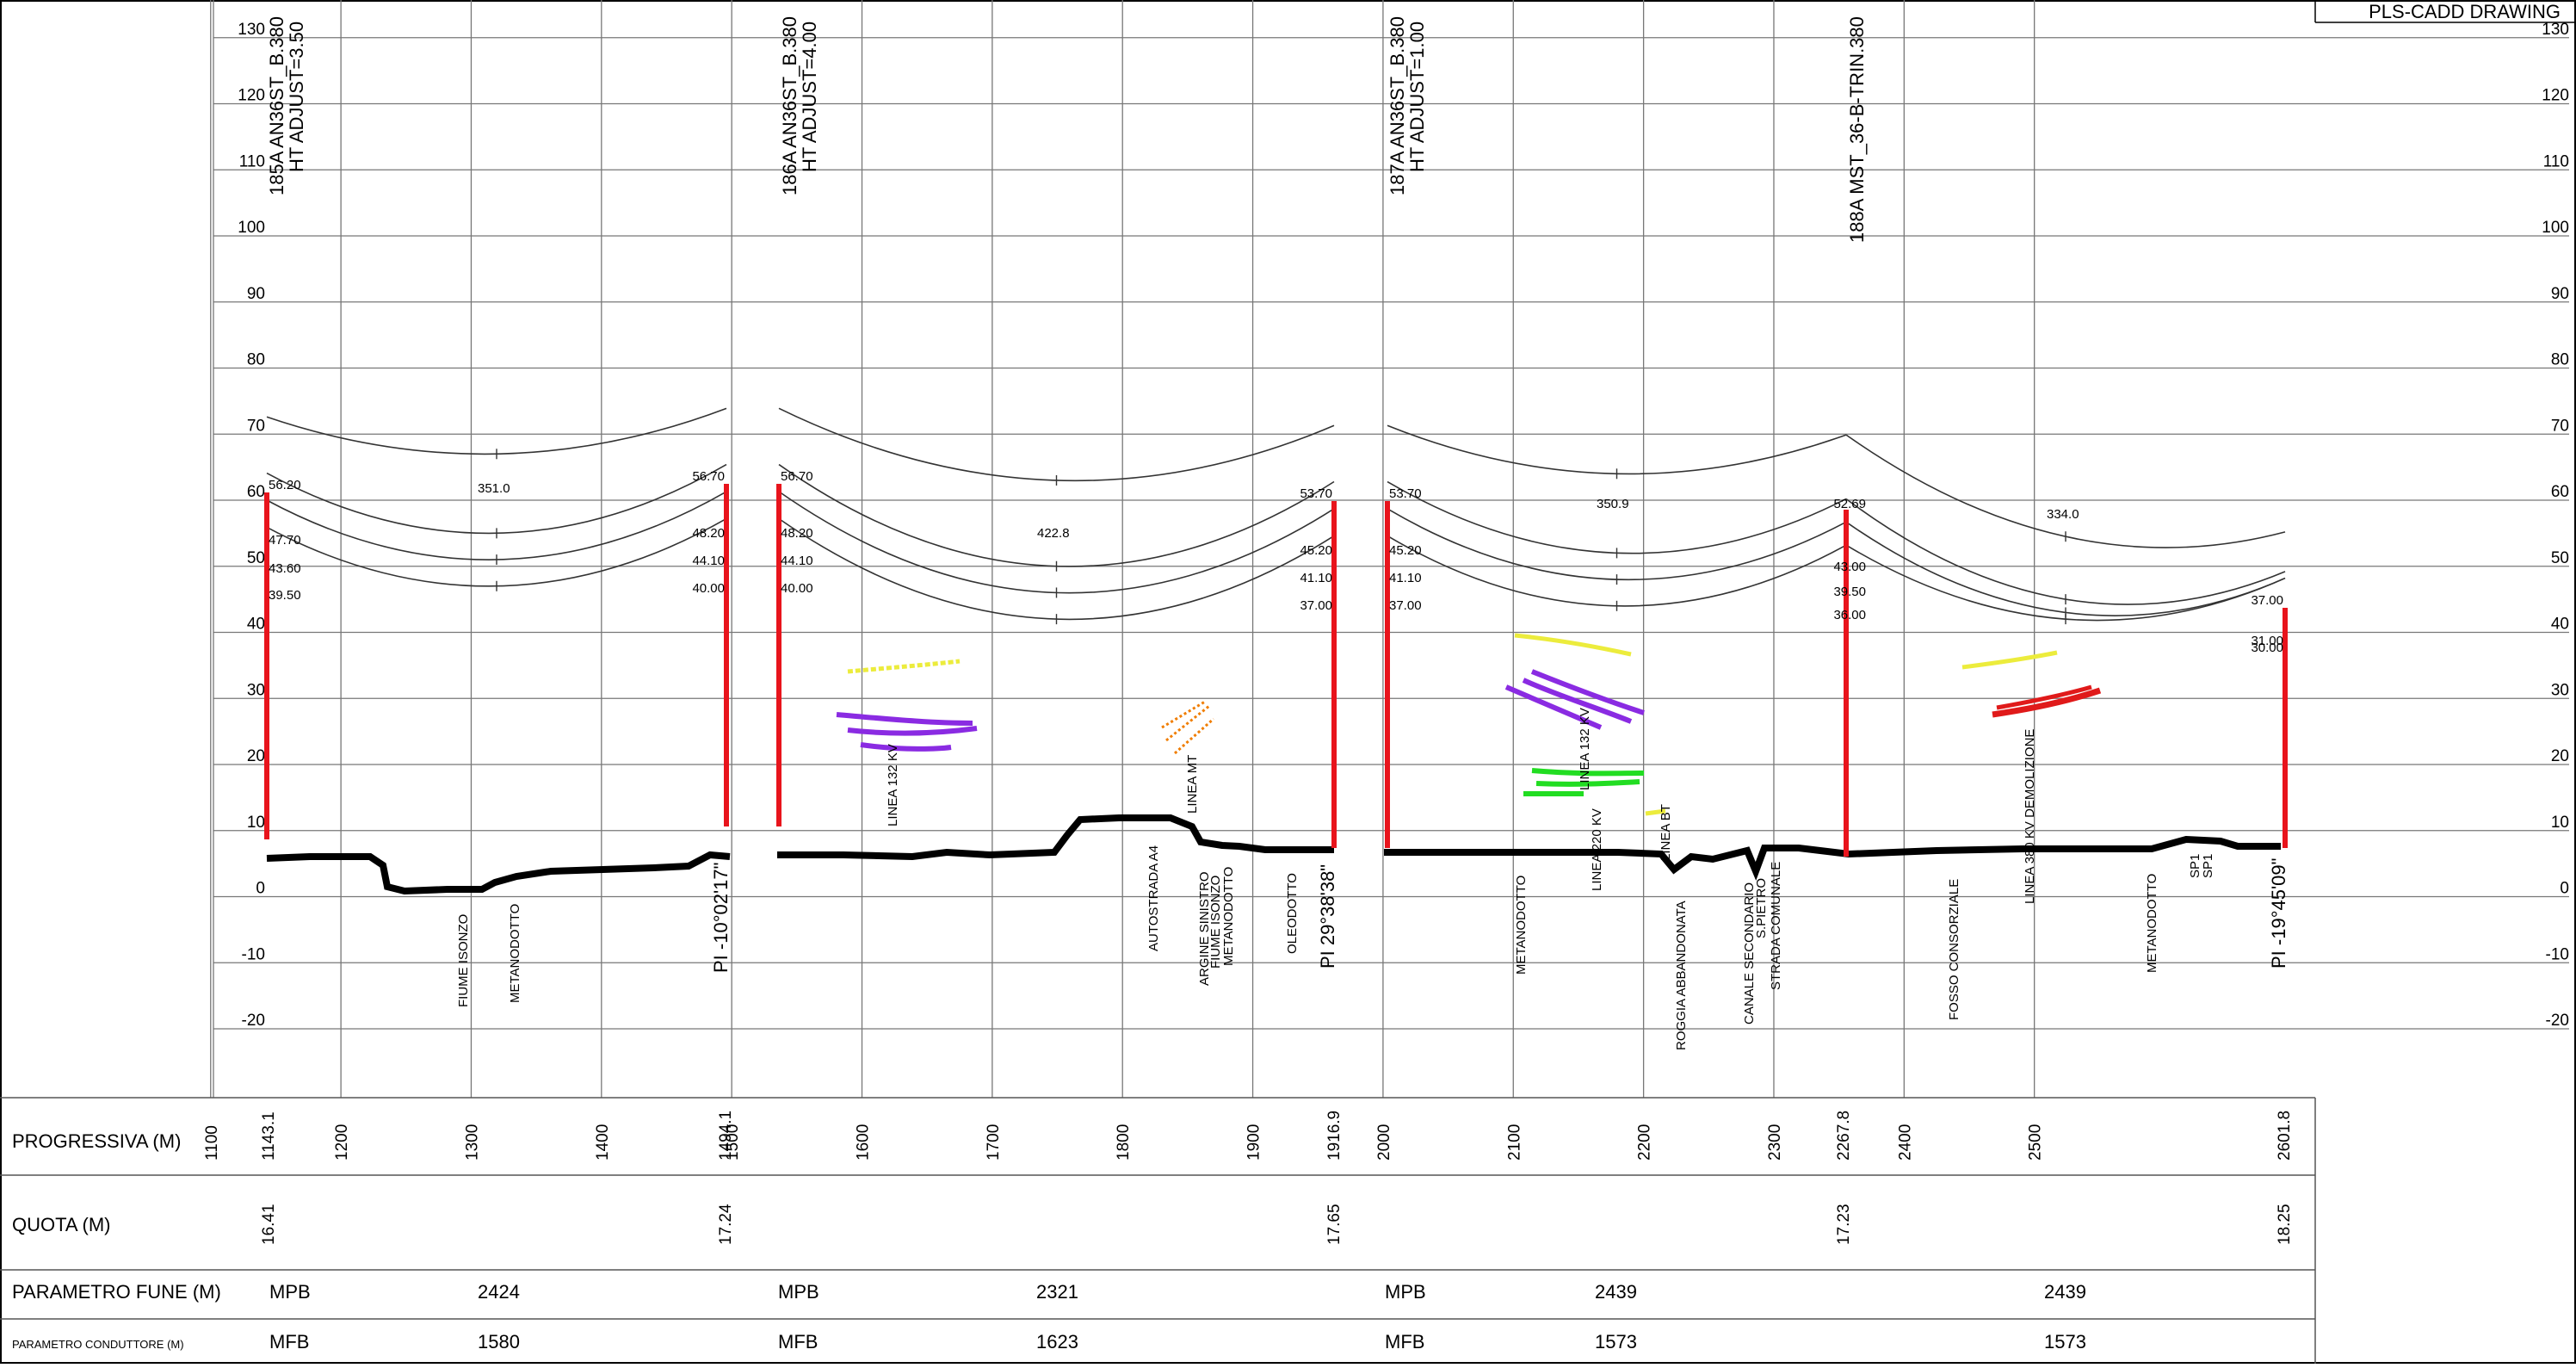  Describe the element at coordinates (269, 1136) in the screenshot. I see `progressiva-value: 1143.1` at that location.